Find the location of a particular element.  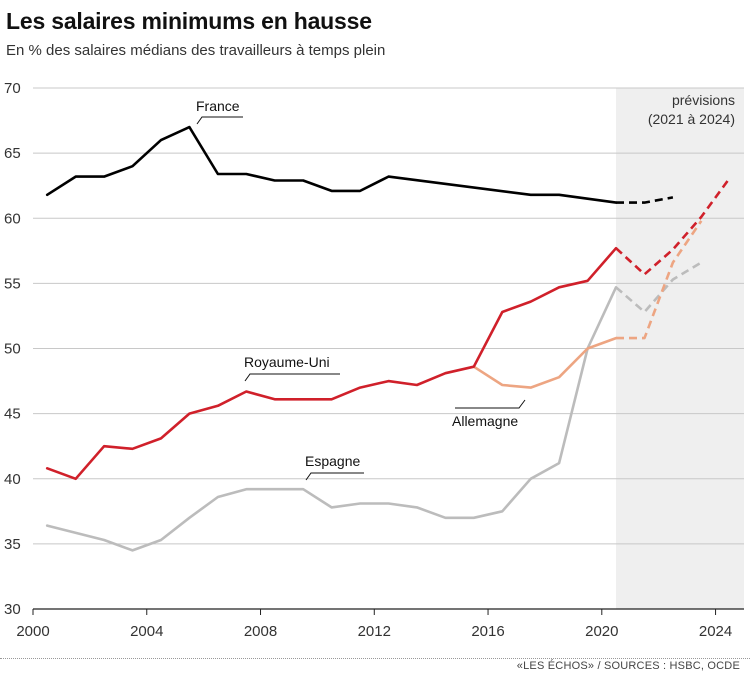

x-tick-label: 2016 is located at coordinates (487, 631).